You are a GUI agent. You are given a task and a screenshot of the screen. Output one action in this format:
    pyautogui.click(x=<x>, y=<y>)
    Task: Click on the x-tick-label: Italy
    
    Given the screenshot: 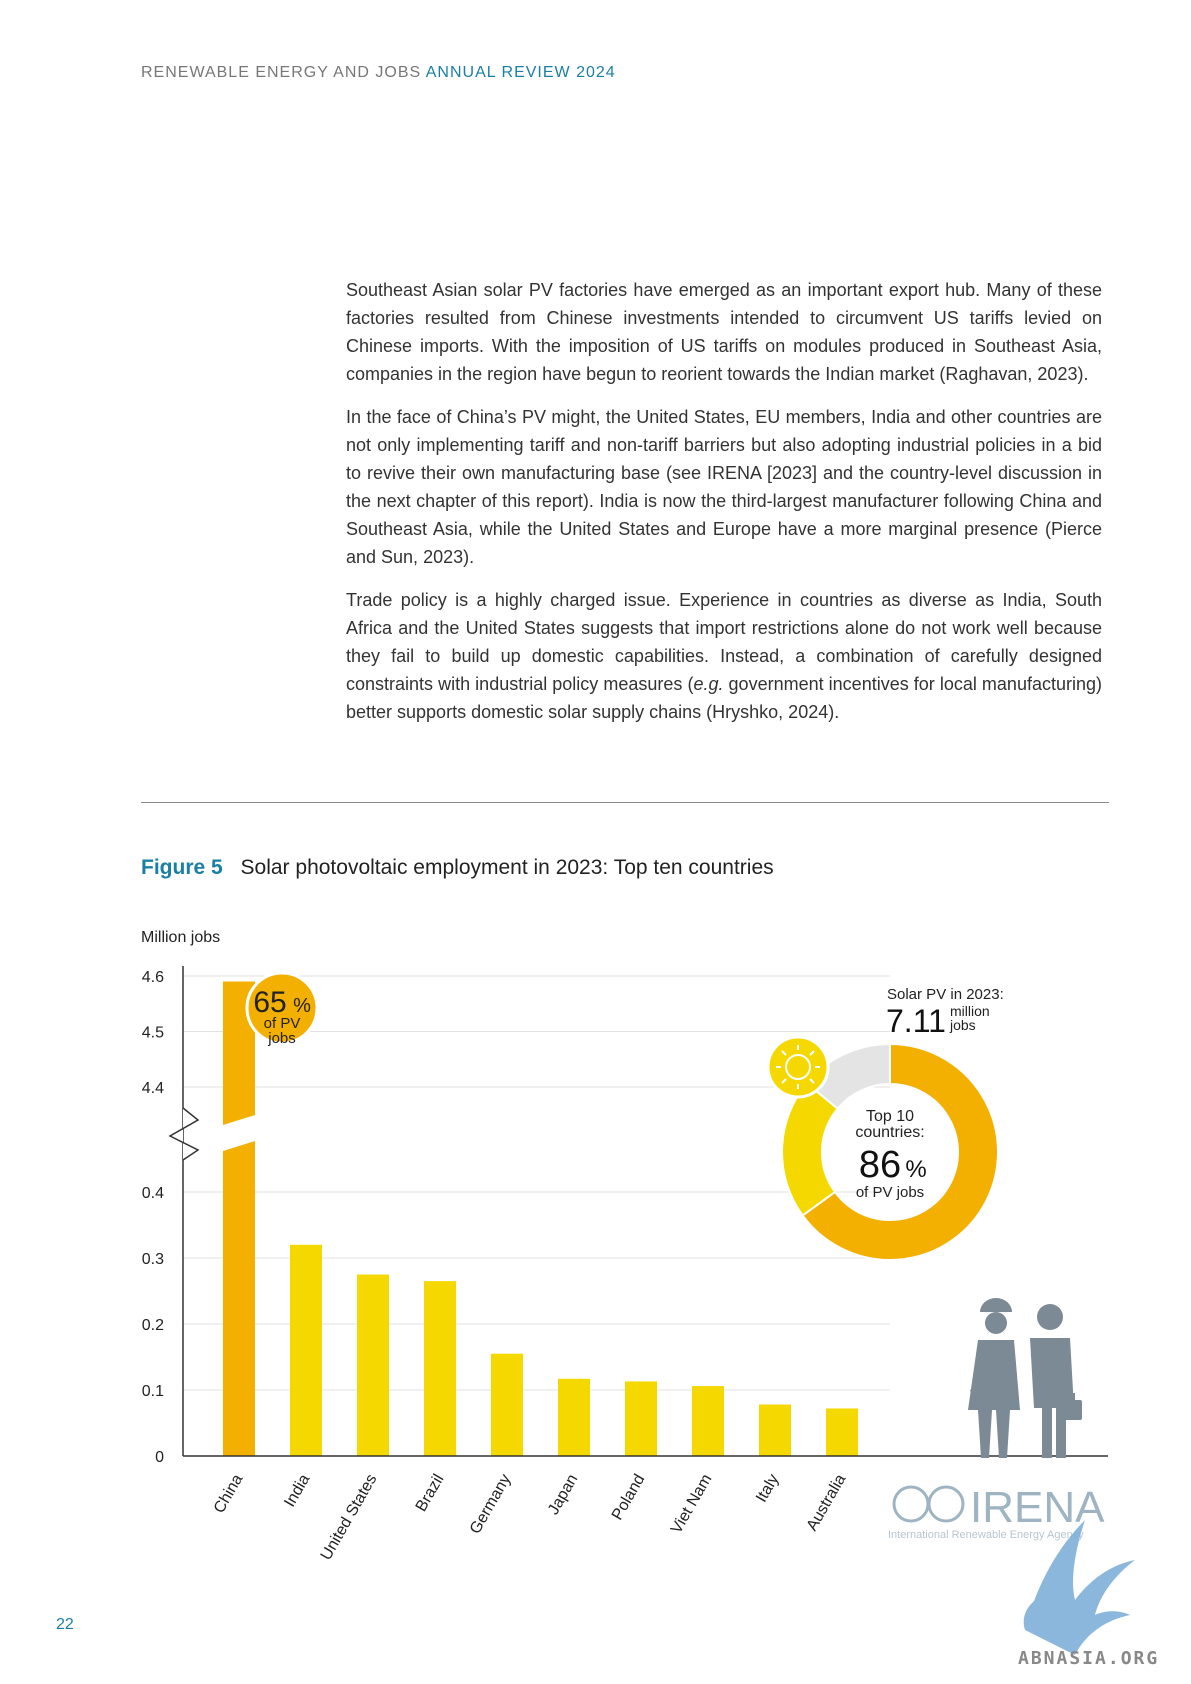 What is the action you would take?
    pyautogui.click(x=767, y=1489)
    